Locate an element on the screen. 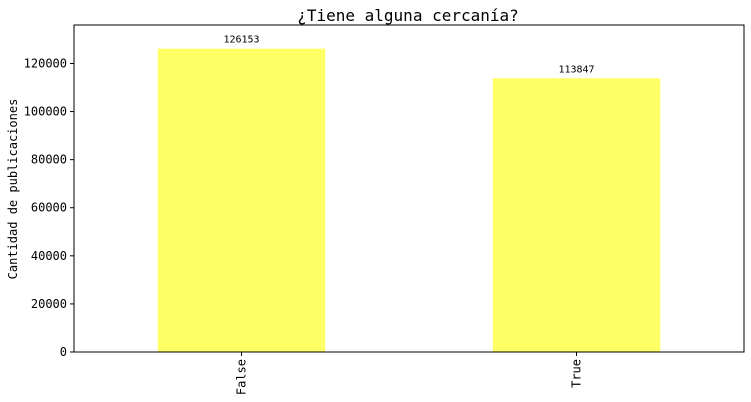 Image resolution: width=751 pixels, height=402 pixels. y-tick-label-20000: 20000 is located at coordinates (49, 304).